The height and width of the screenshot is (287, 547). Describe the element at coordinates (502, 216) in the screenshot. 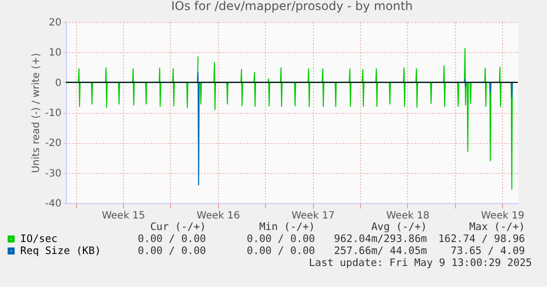

I see `x-tick-label: Week 19` at that location.